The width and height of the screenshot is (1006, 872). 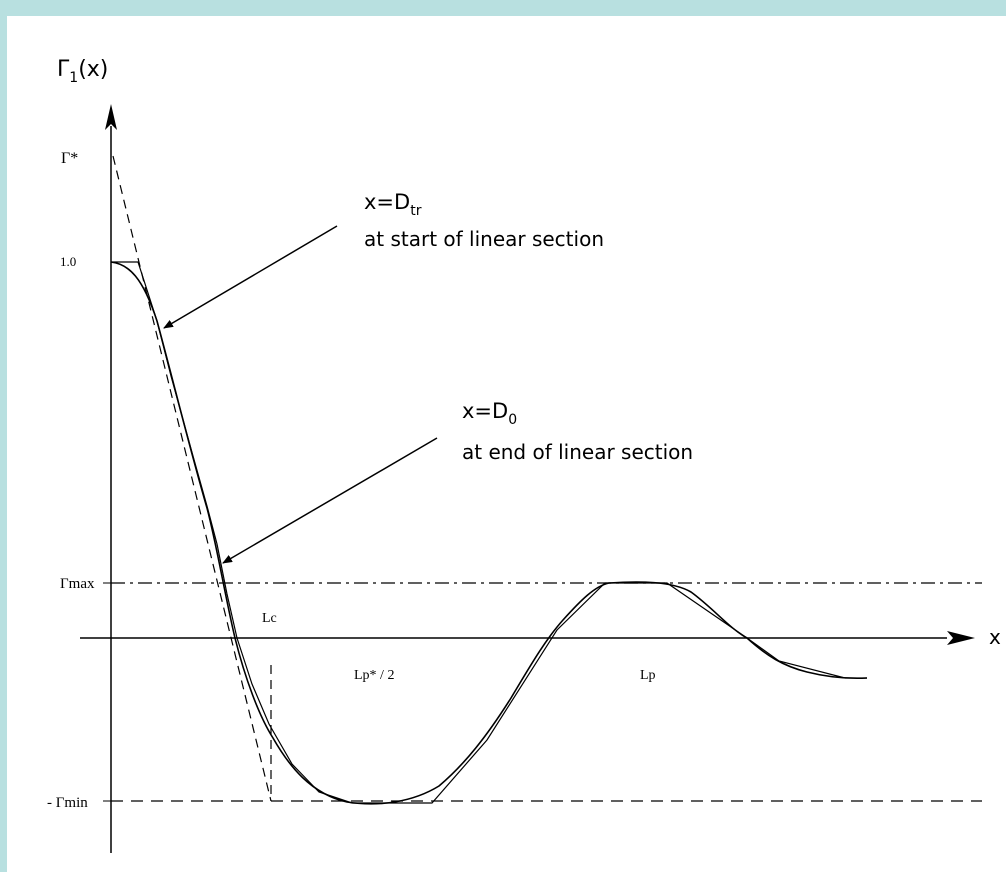 I want to click on gamma-star-label: Γ*, so click(x=69, y=158).